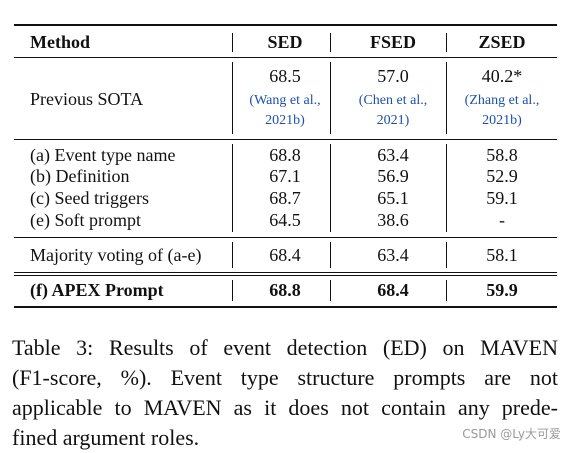 The image size is (575, 453). Describe the element at coordinates (85, 220) in the screenshot. I see `row-label: (e) Soft prompt` at that location.